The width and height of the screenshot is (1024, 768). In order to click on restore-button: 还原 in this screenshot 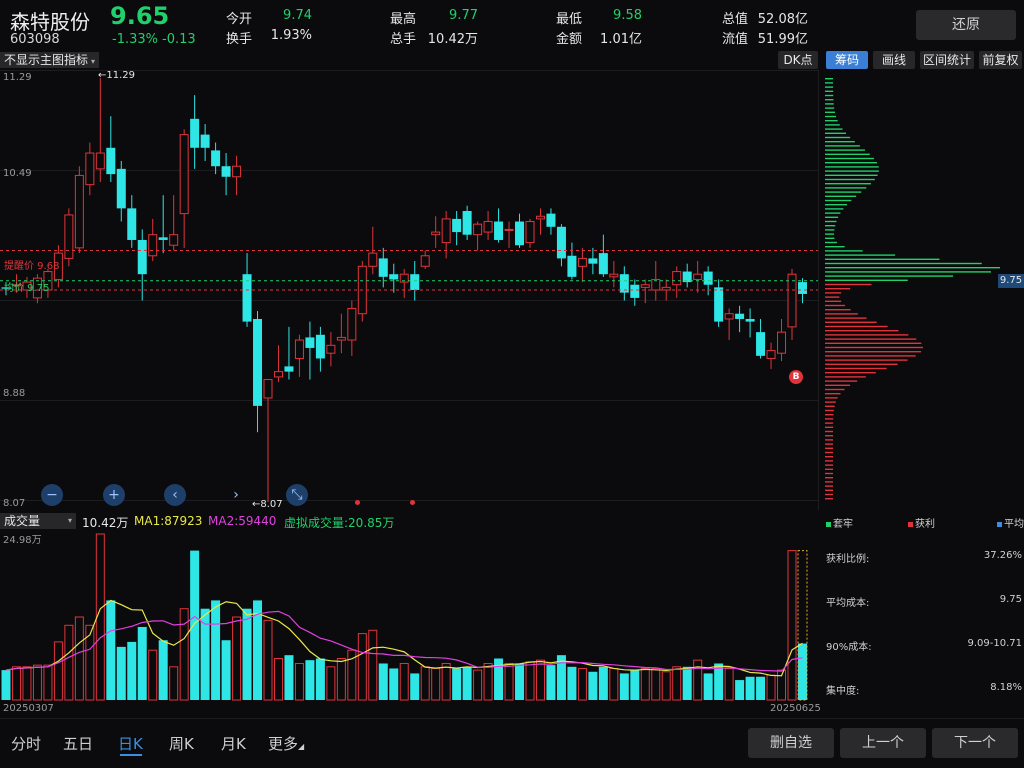, I will do `click(966, 25)`.